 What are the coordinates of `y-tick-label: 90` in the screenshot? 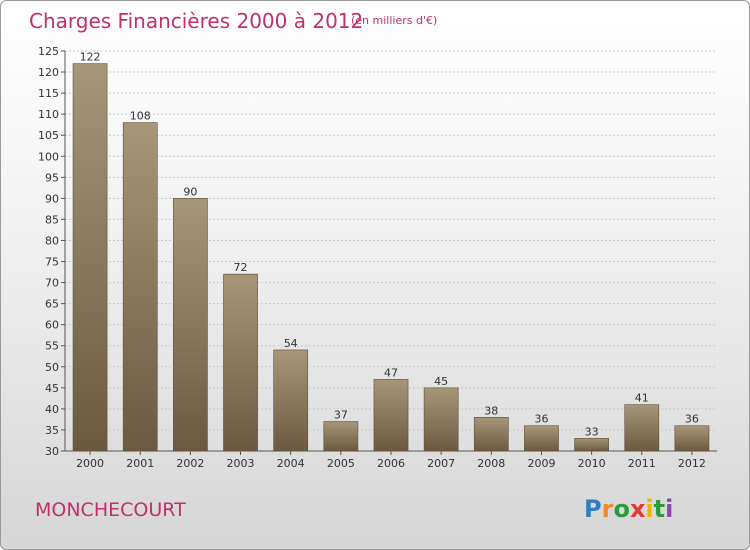 It's located at (52, 198).